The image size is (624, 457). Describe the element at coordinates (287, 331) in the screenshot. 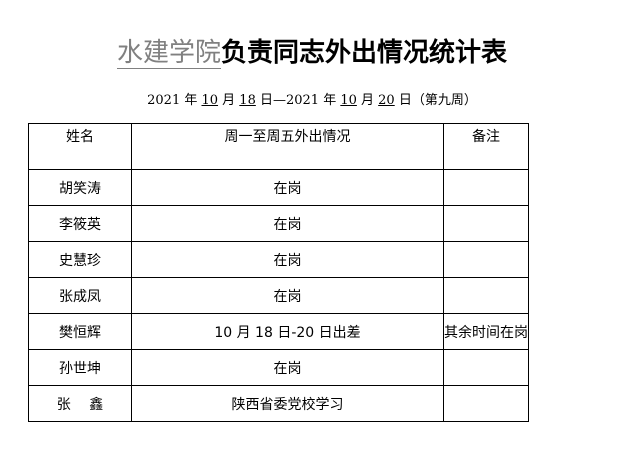

I see `cell-status: 10 月 18 日-20 日出差` at that location.